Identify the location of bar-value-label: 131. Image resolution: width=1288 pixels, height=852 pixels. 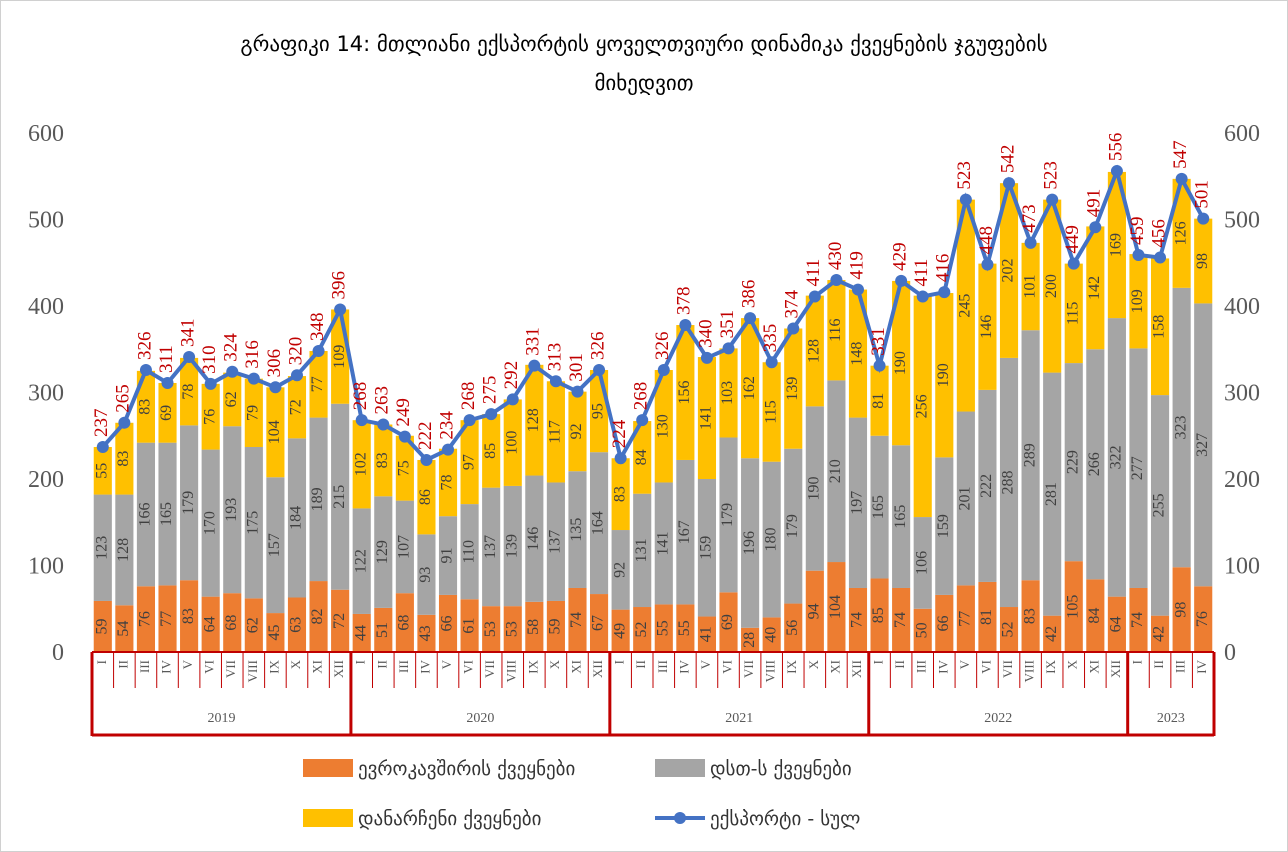
(641, 550).